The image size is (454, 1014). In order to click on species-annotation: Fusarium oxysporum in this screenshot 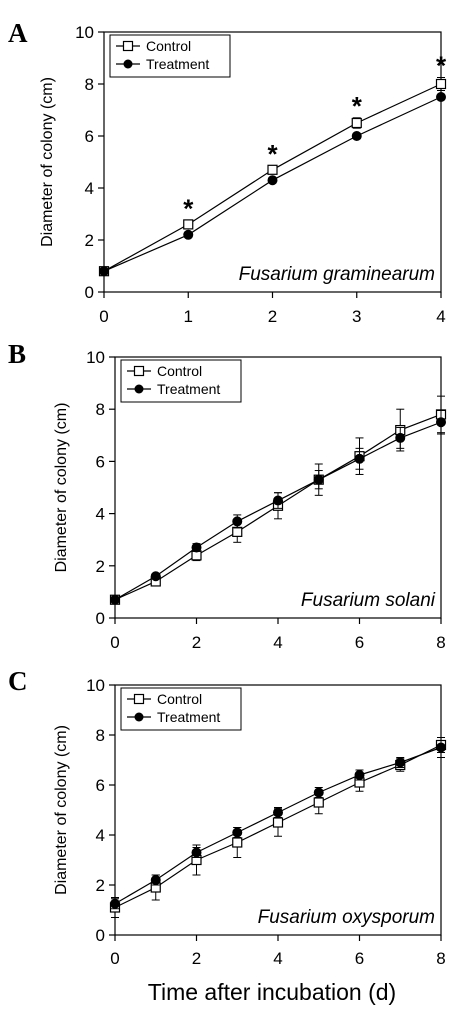, I will do `click(346, 917)`.